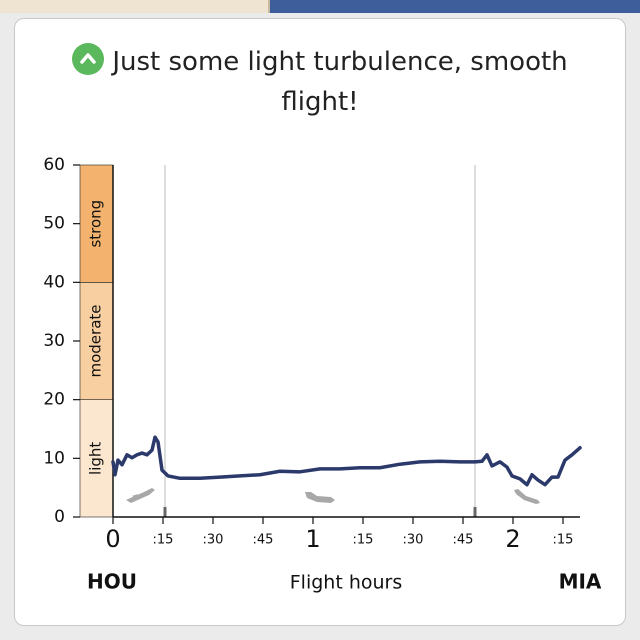 The width and height of the screenshot is (640, 640). What do you see at coordinates (54, 282) in the screenshot?
I see `y-tick-label: 40` at bounding box center [54, 282].